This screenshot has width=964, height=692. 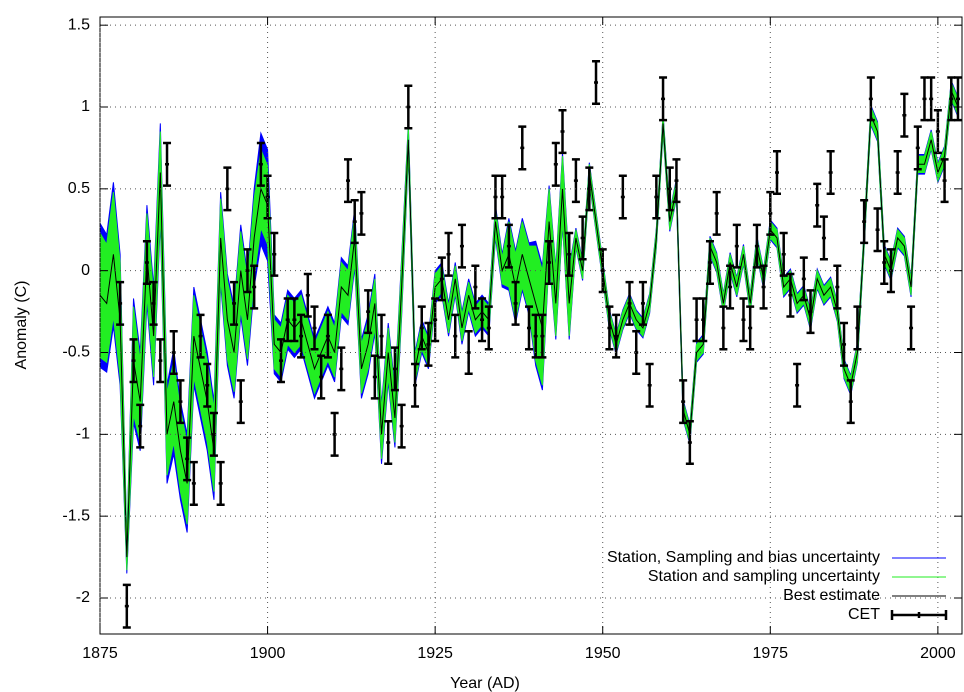 I want to click on y-tick-label: -0.5, so click(x=76, y=352).